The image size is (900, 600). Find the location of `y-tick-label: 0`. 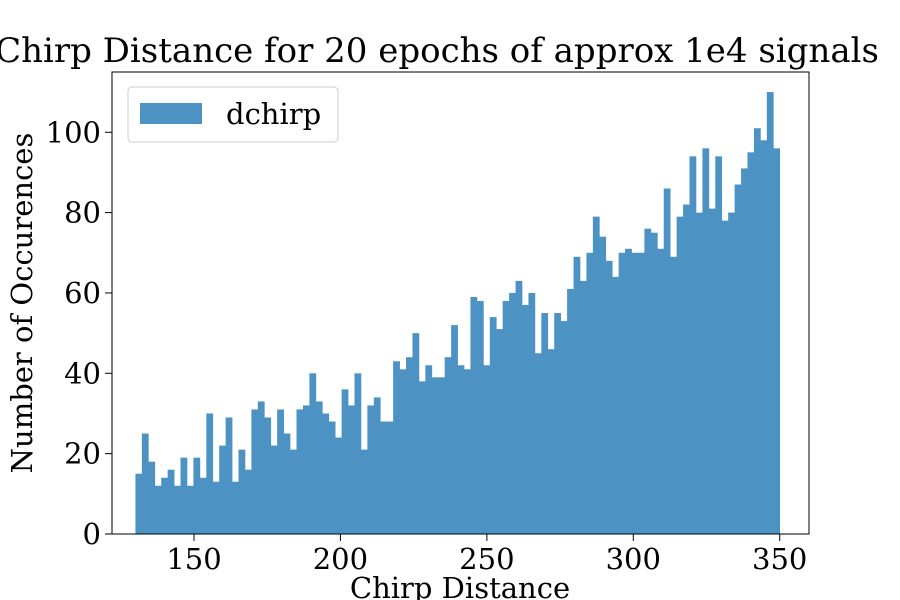

y-tick-label: 0 is located at coordinates (92, 534).